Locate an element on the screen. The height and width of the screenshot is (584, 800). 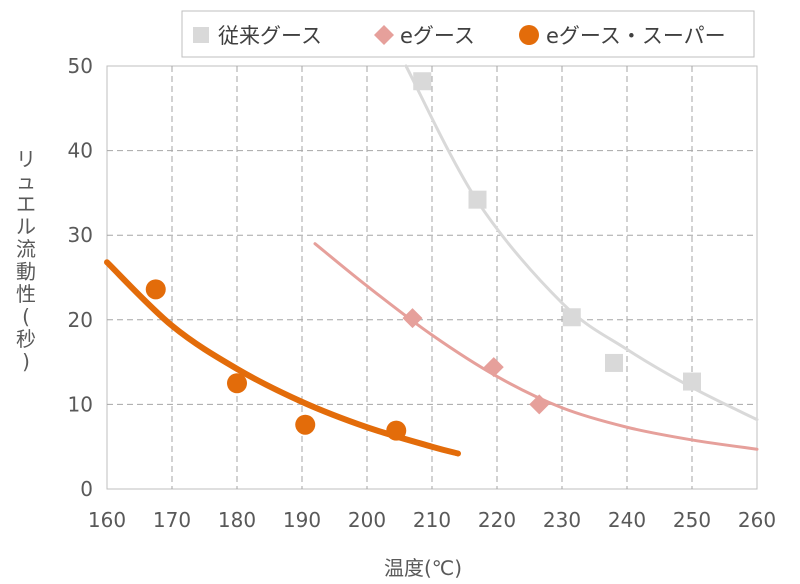
y-tick-label: 10 is located at coordinates (80, 404).